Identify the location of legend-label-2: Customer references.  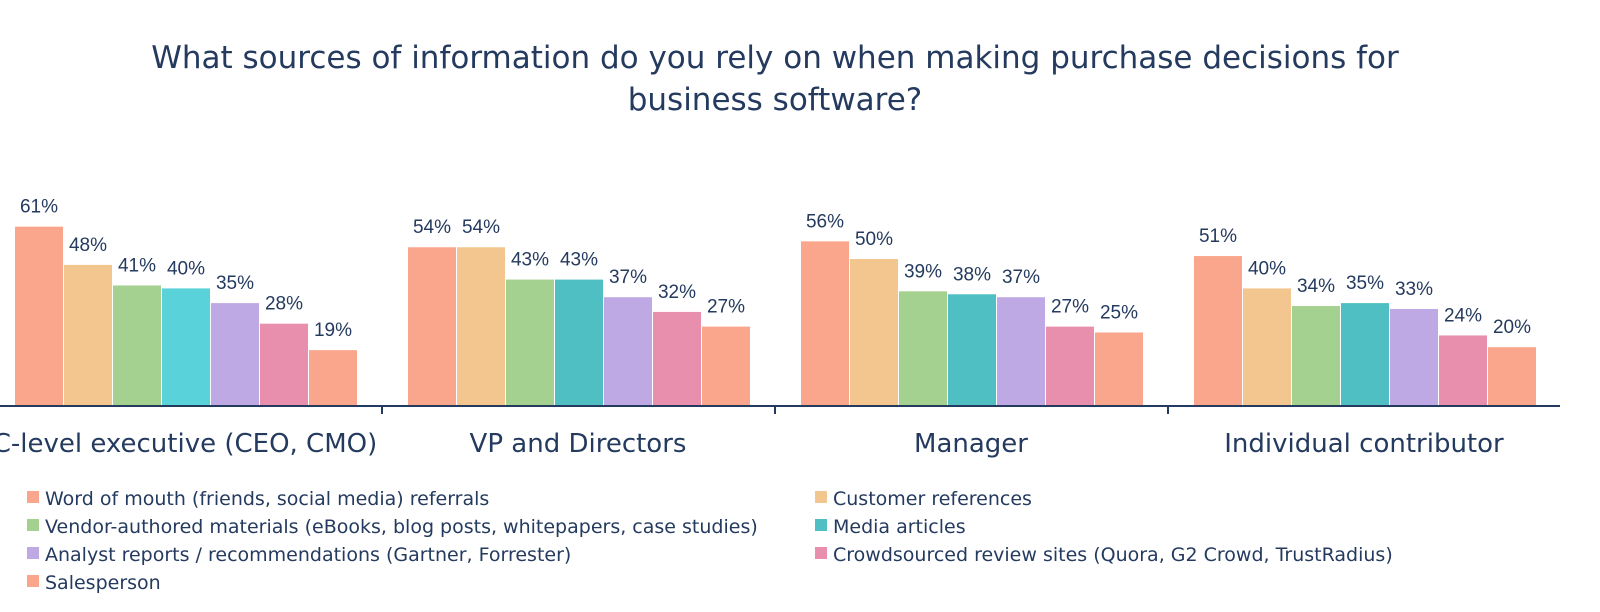
(932, 499).